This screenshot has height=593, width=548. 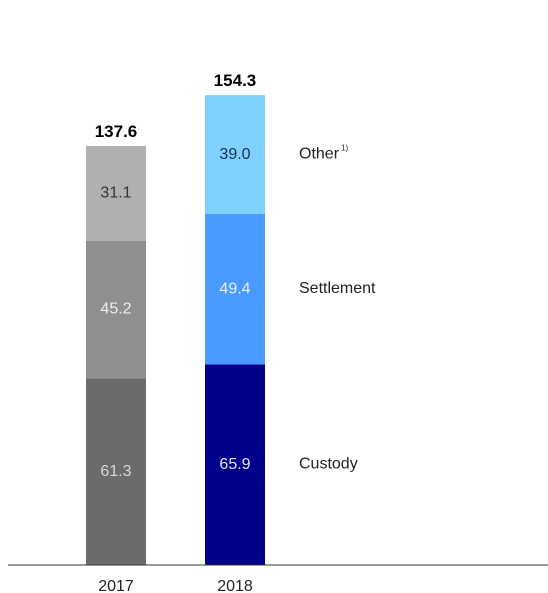 I want to click on legend-item-custody: Custody, so click(x=328, y=464).